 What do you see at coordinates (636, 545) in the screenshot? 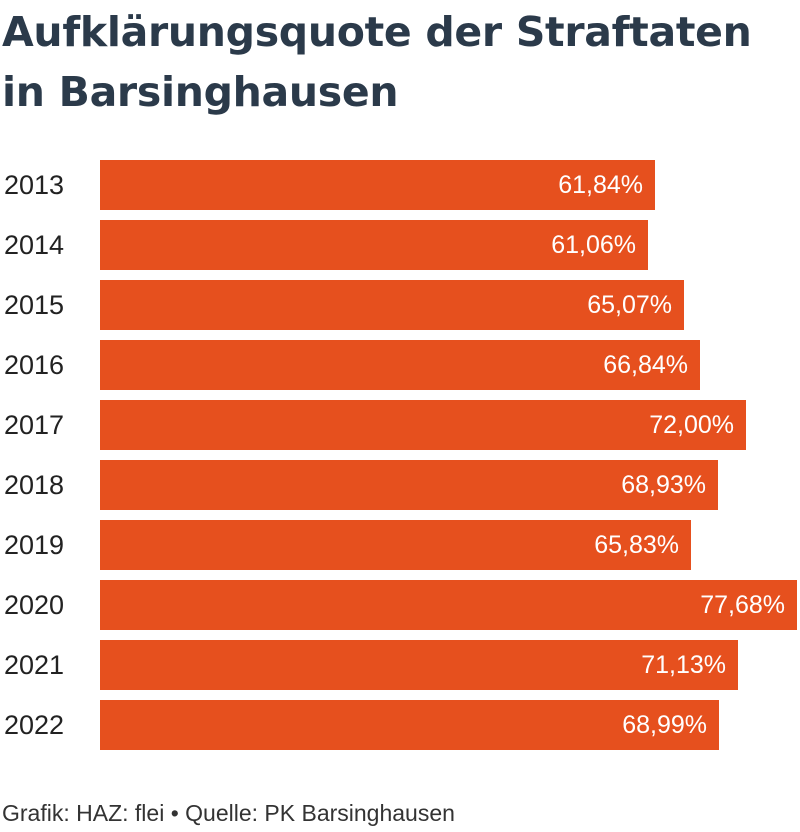
I see `value-label-2019: 65,83%` at bounding box center [636, 545].